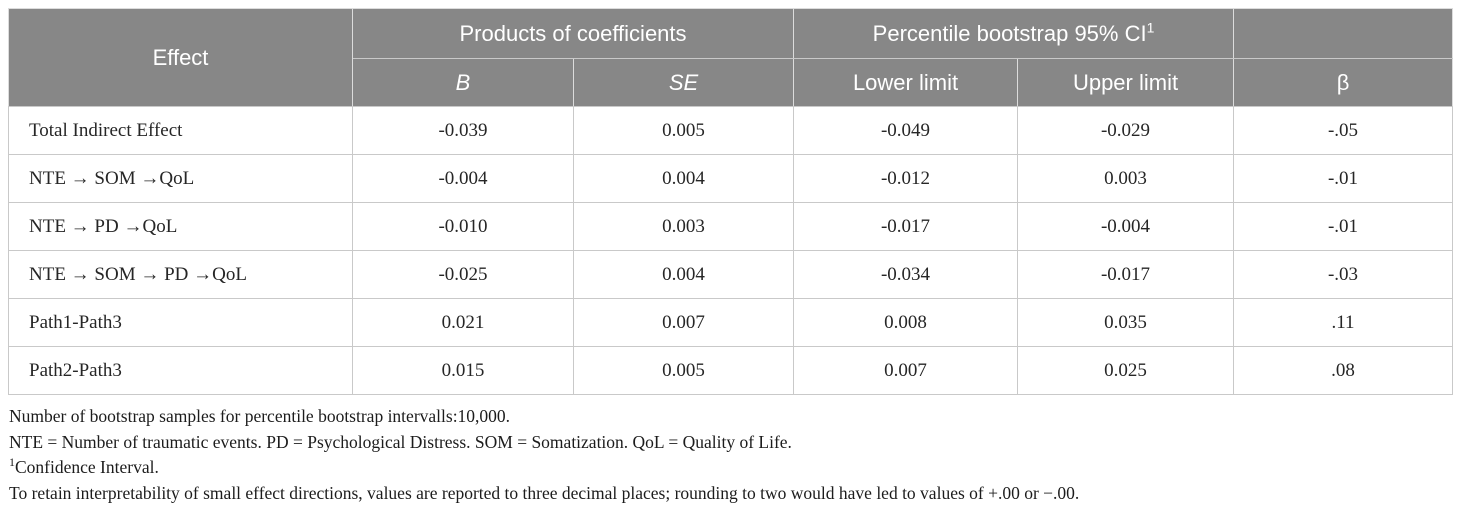  What do you see at coordinates (906, 178) in the screenshot?
I see `lower-limit-value: -0.012` at bounding box center [906, 178].